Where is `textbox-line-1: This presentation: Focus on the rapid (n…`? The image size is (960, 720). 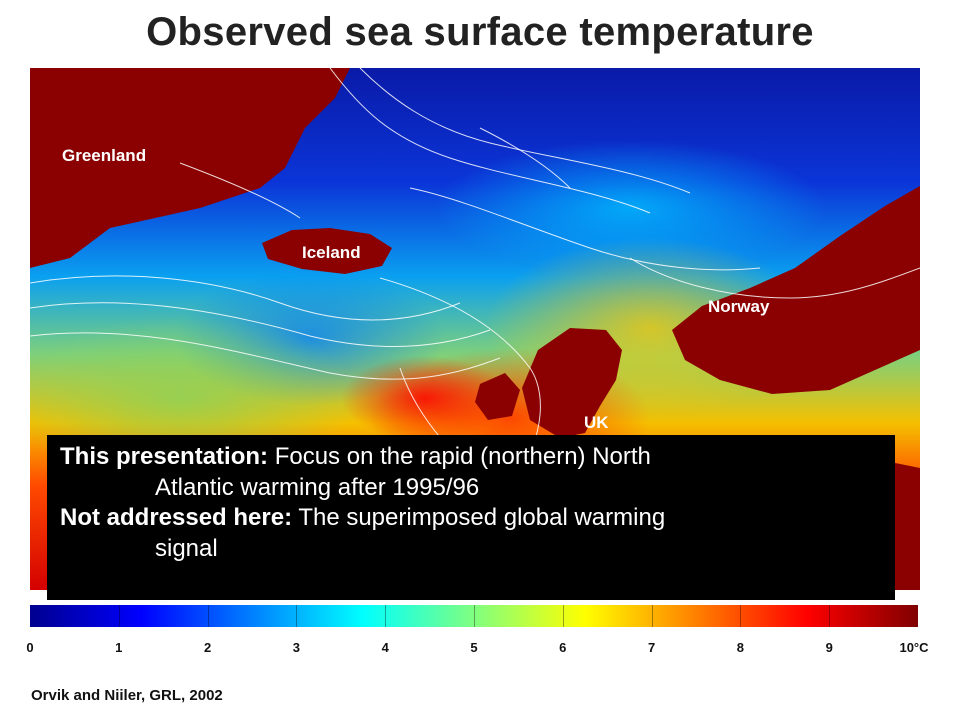 textbox-line-1: This presentation: Focus on the rapid (n… is located at coordinates (471, 457).